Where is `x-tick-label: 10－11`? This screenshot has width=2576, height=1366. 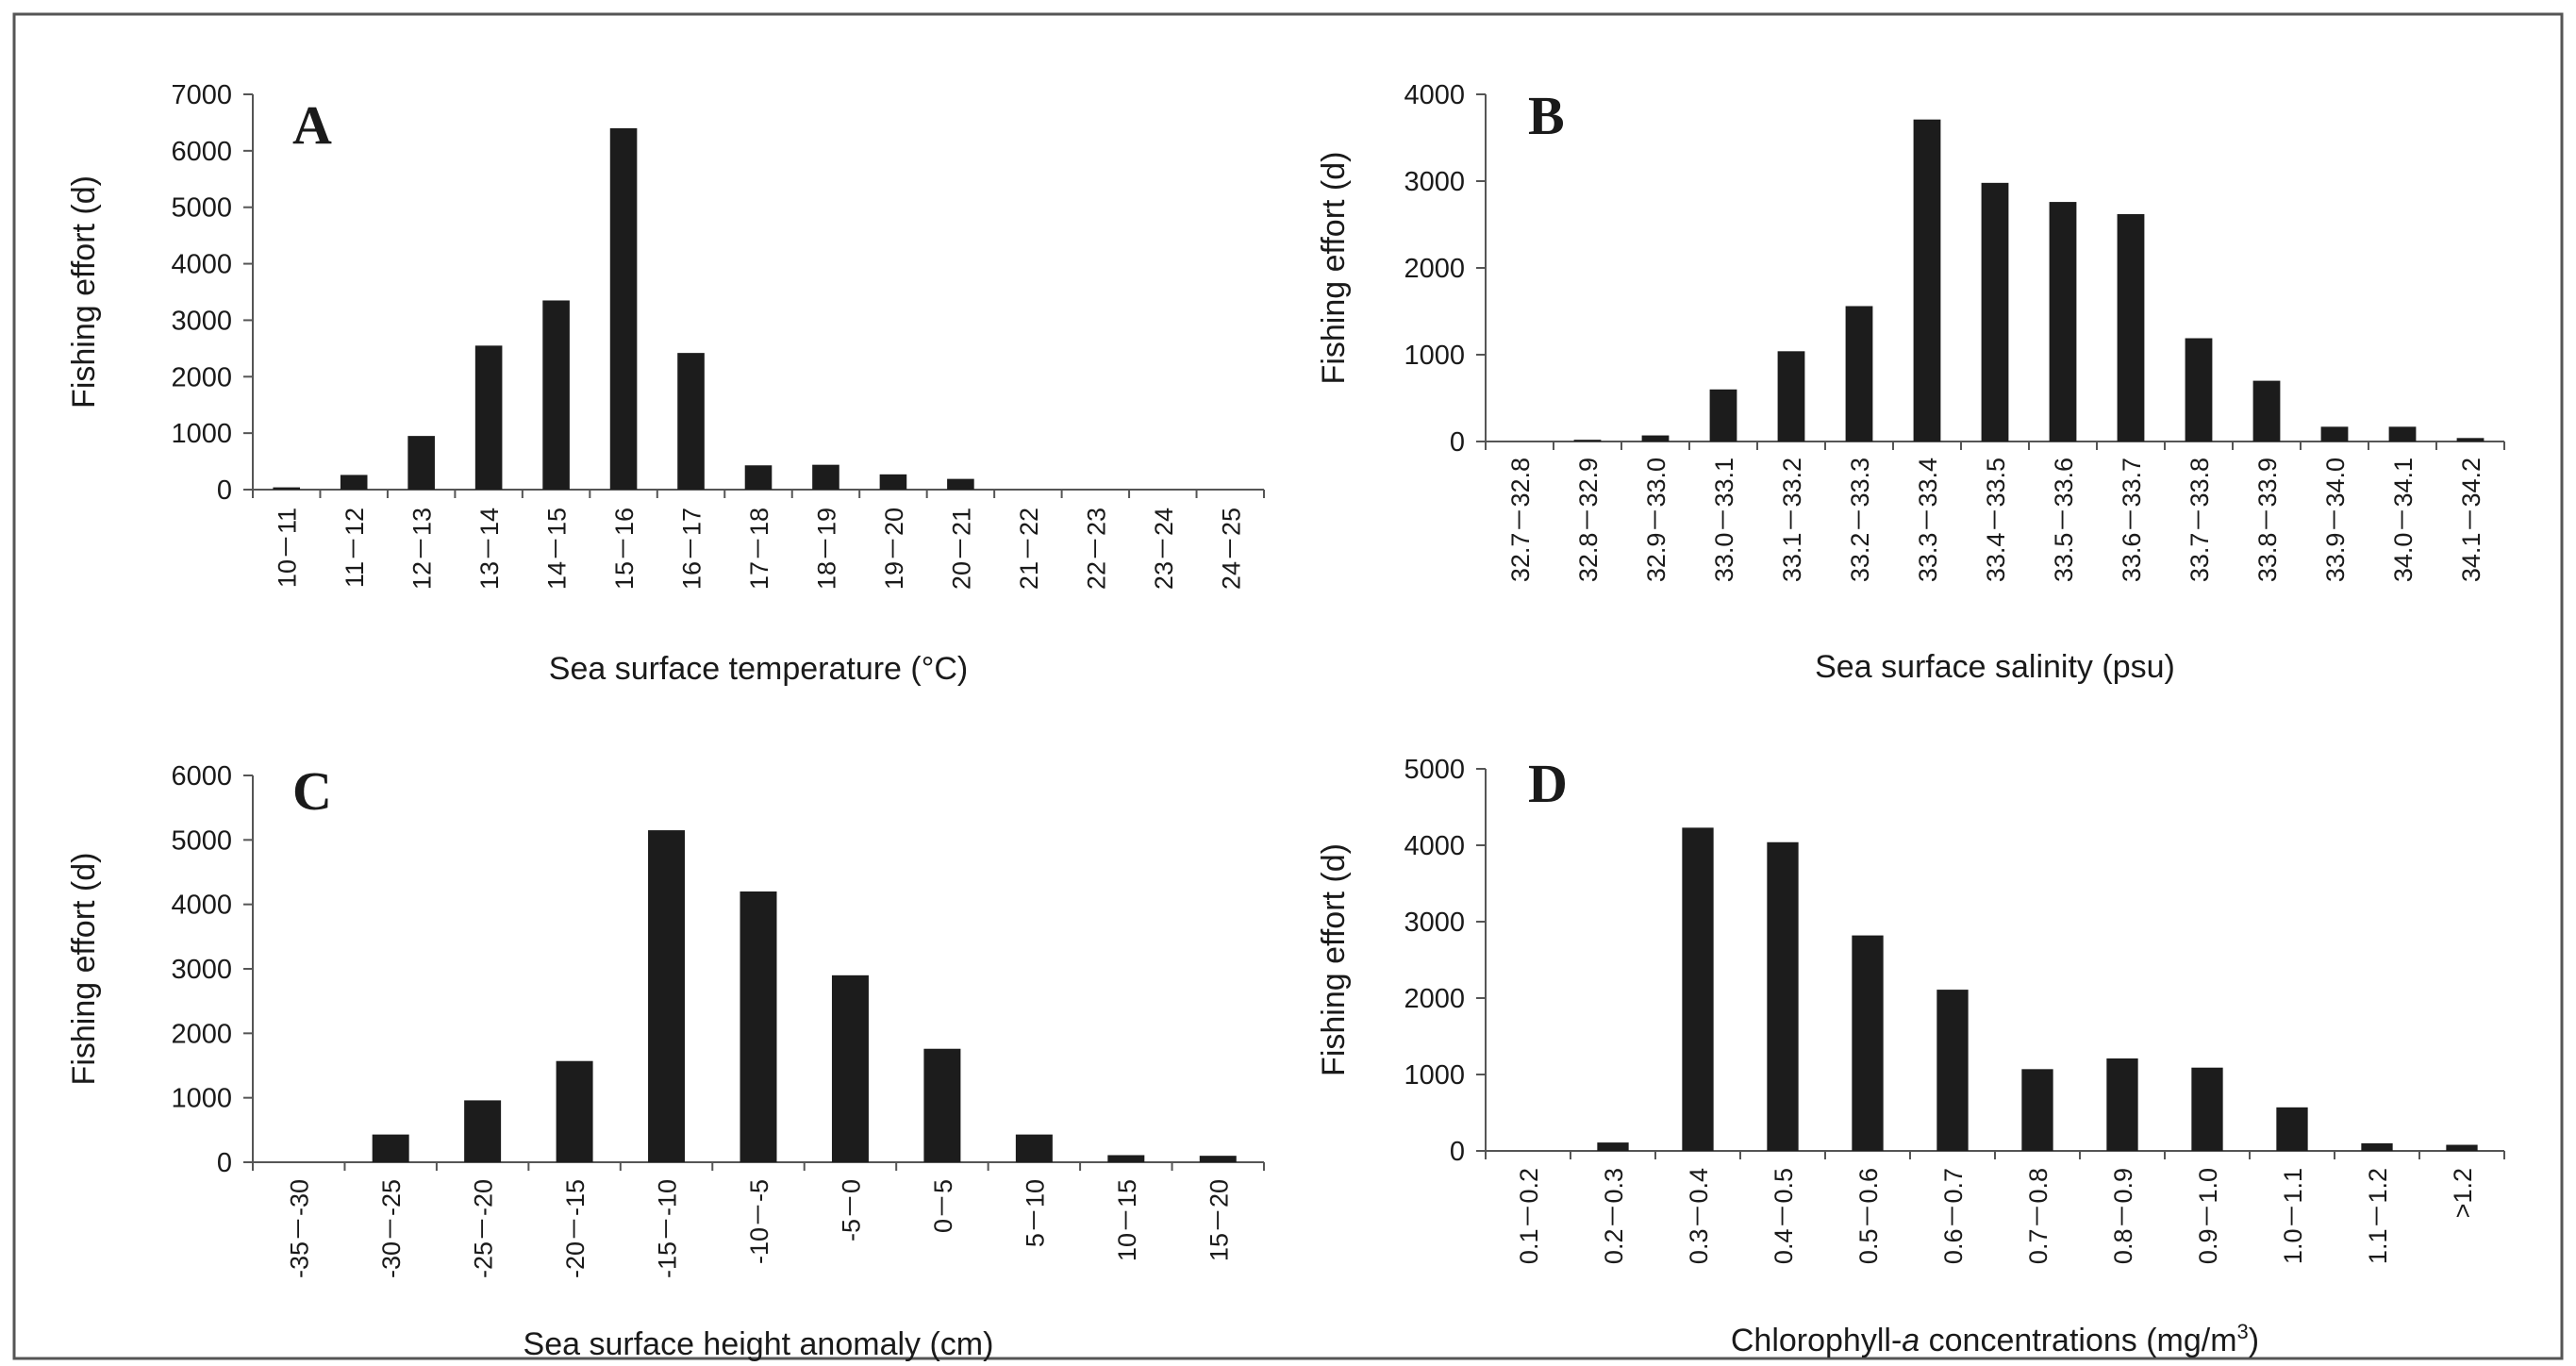 x-tick-label: 10－11 is located at coordinates (288, 548).